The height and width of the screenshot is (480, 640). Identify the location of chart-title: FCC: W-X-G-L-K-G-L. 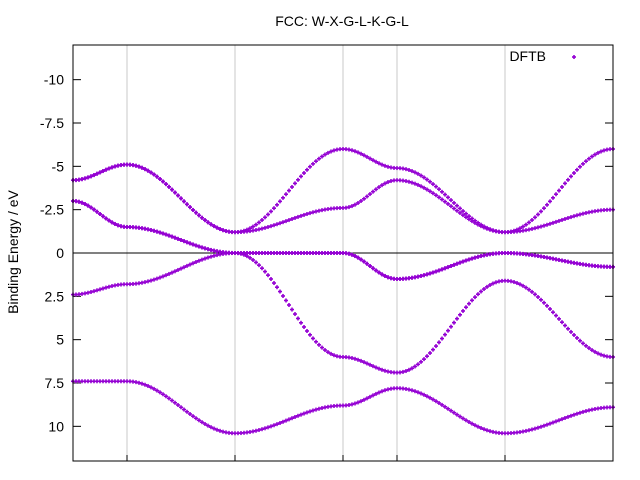
(342, 21).